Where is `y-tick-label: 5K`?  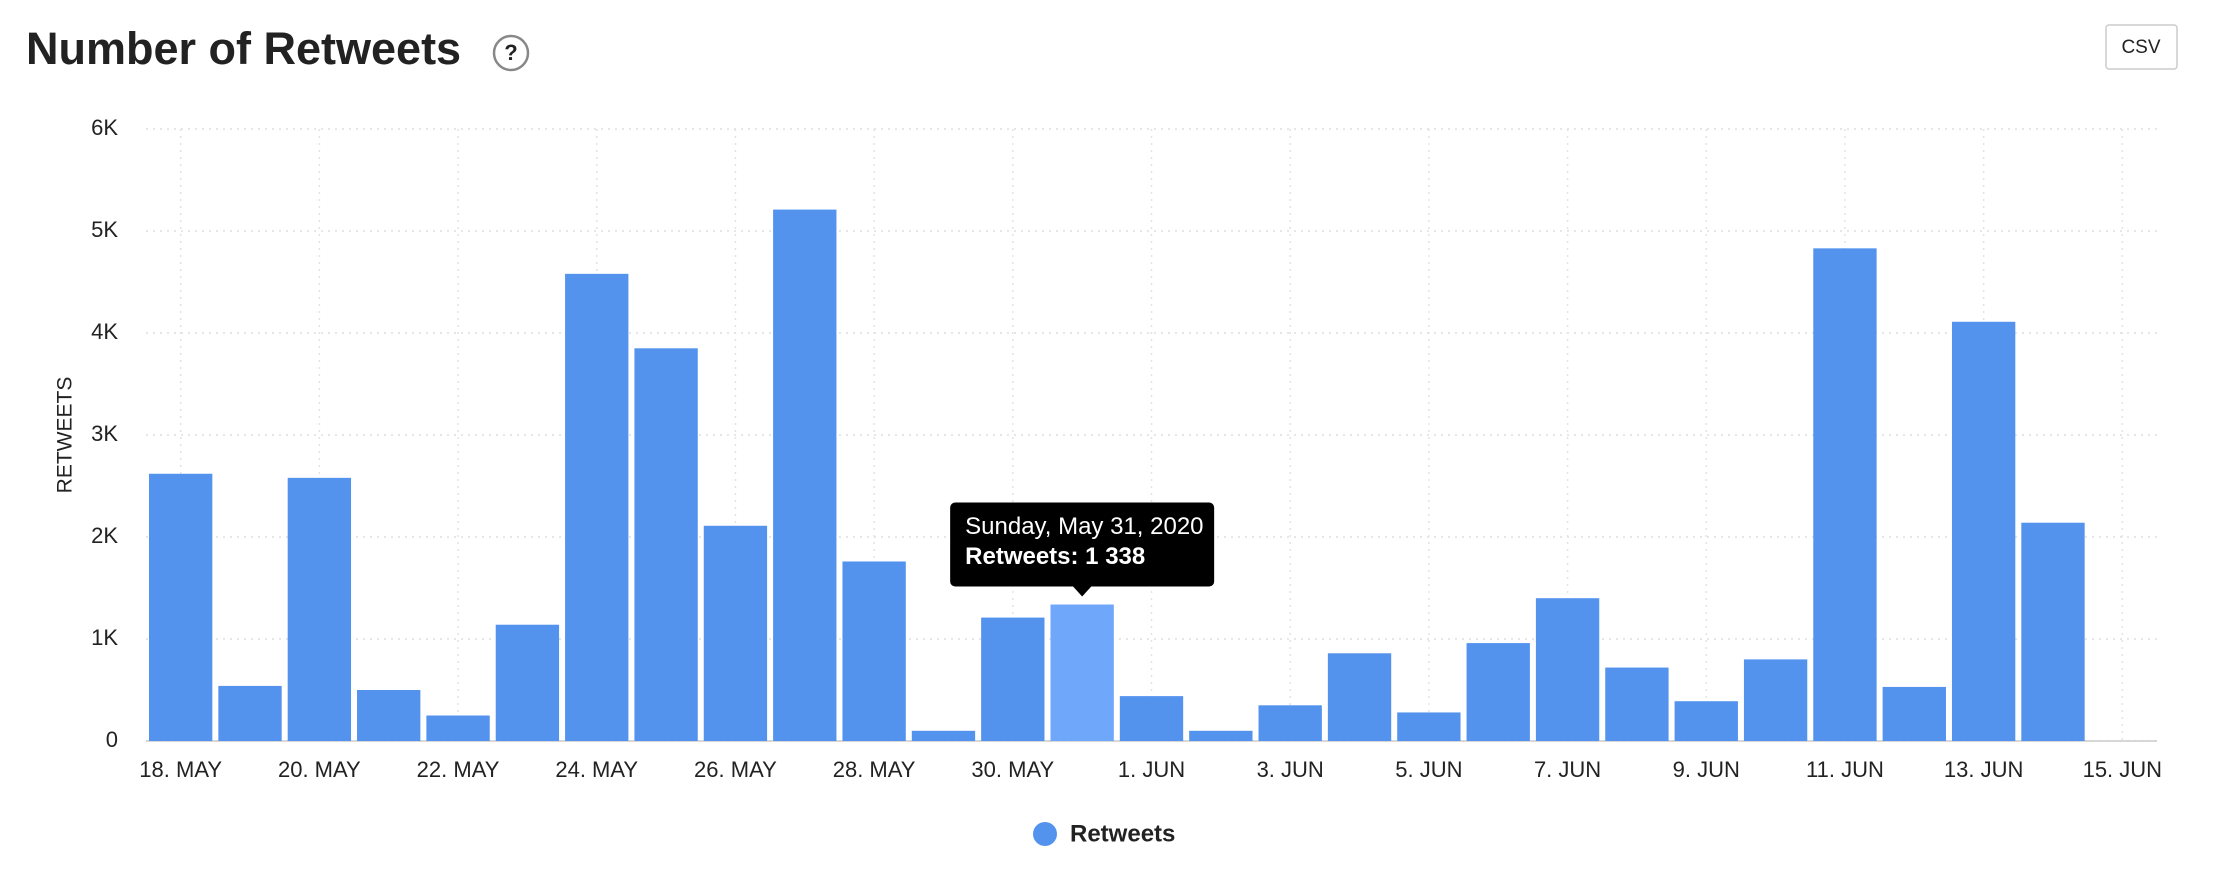
y-tick-label: 5K is located at coordinates (104, 229).